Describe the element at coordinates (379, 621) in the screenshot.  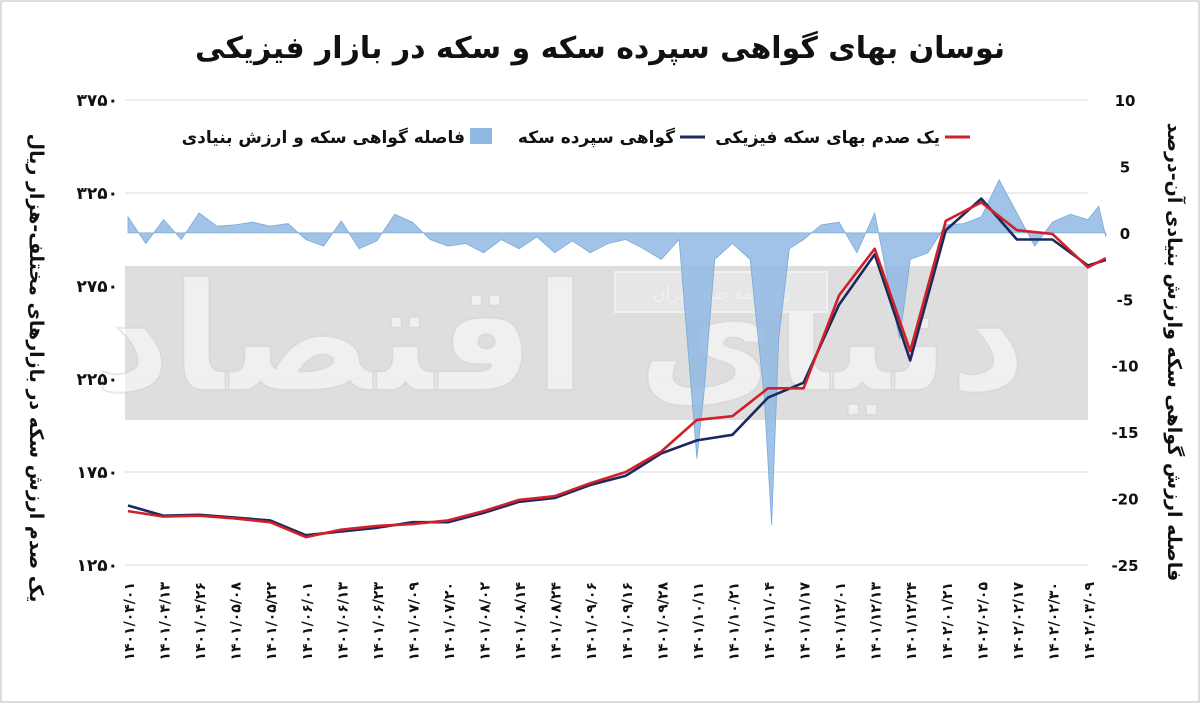
I see `x-tick-label: ۱۴۰۱/۰۶/۲۳` at that location.